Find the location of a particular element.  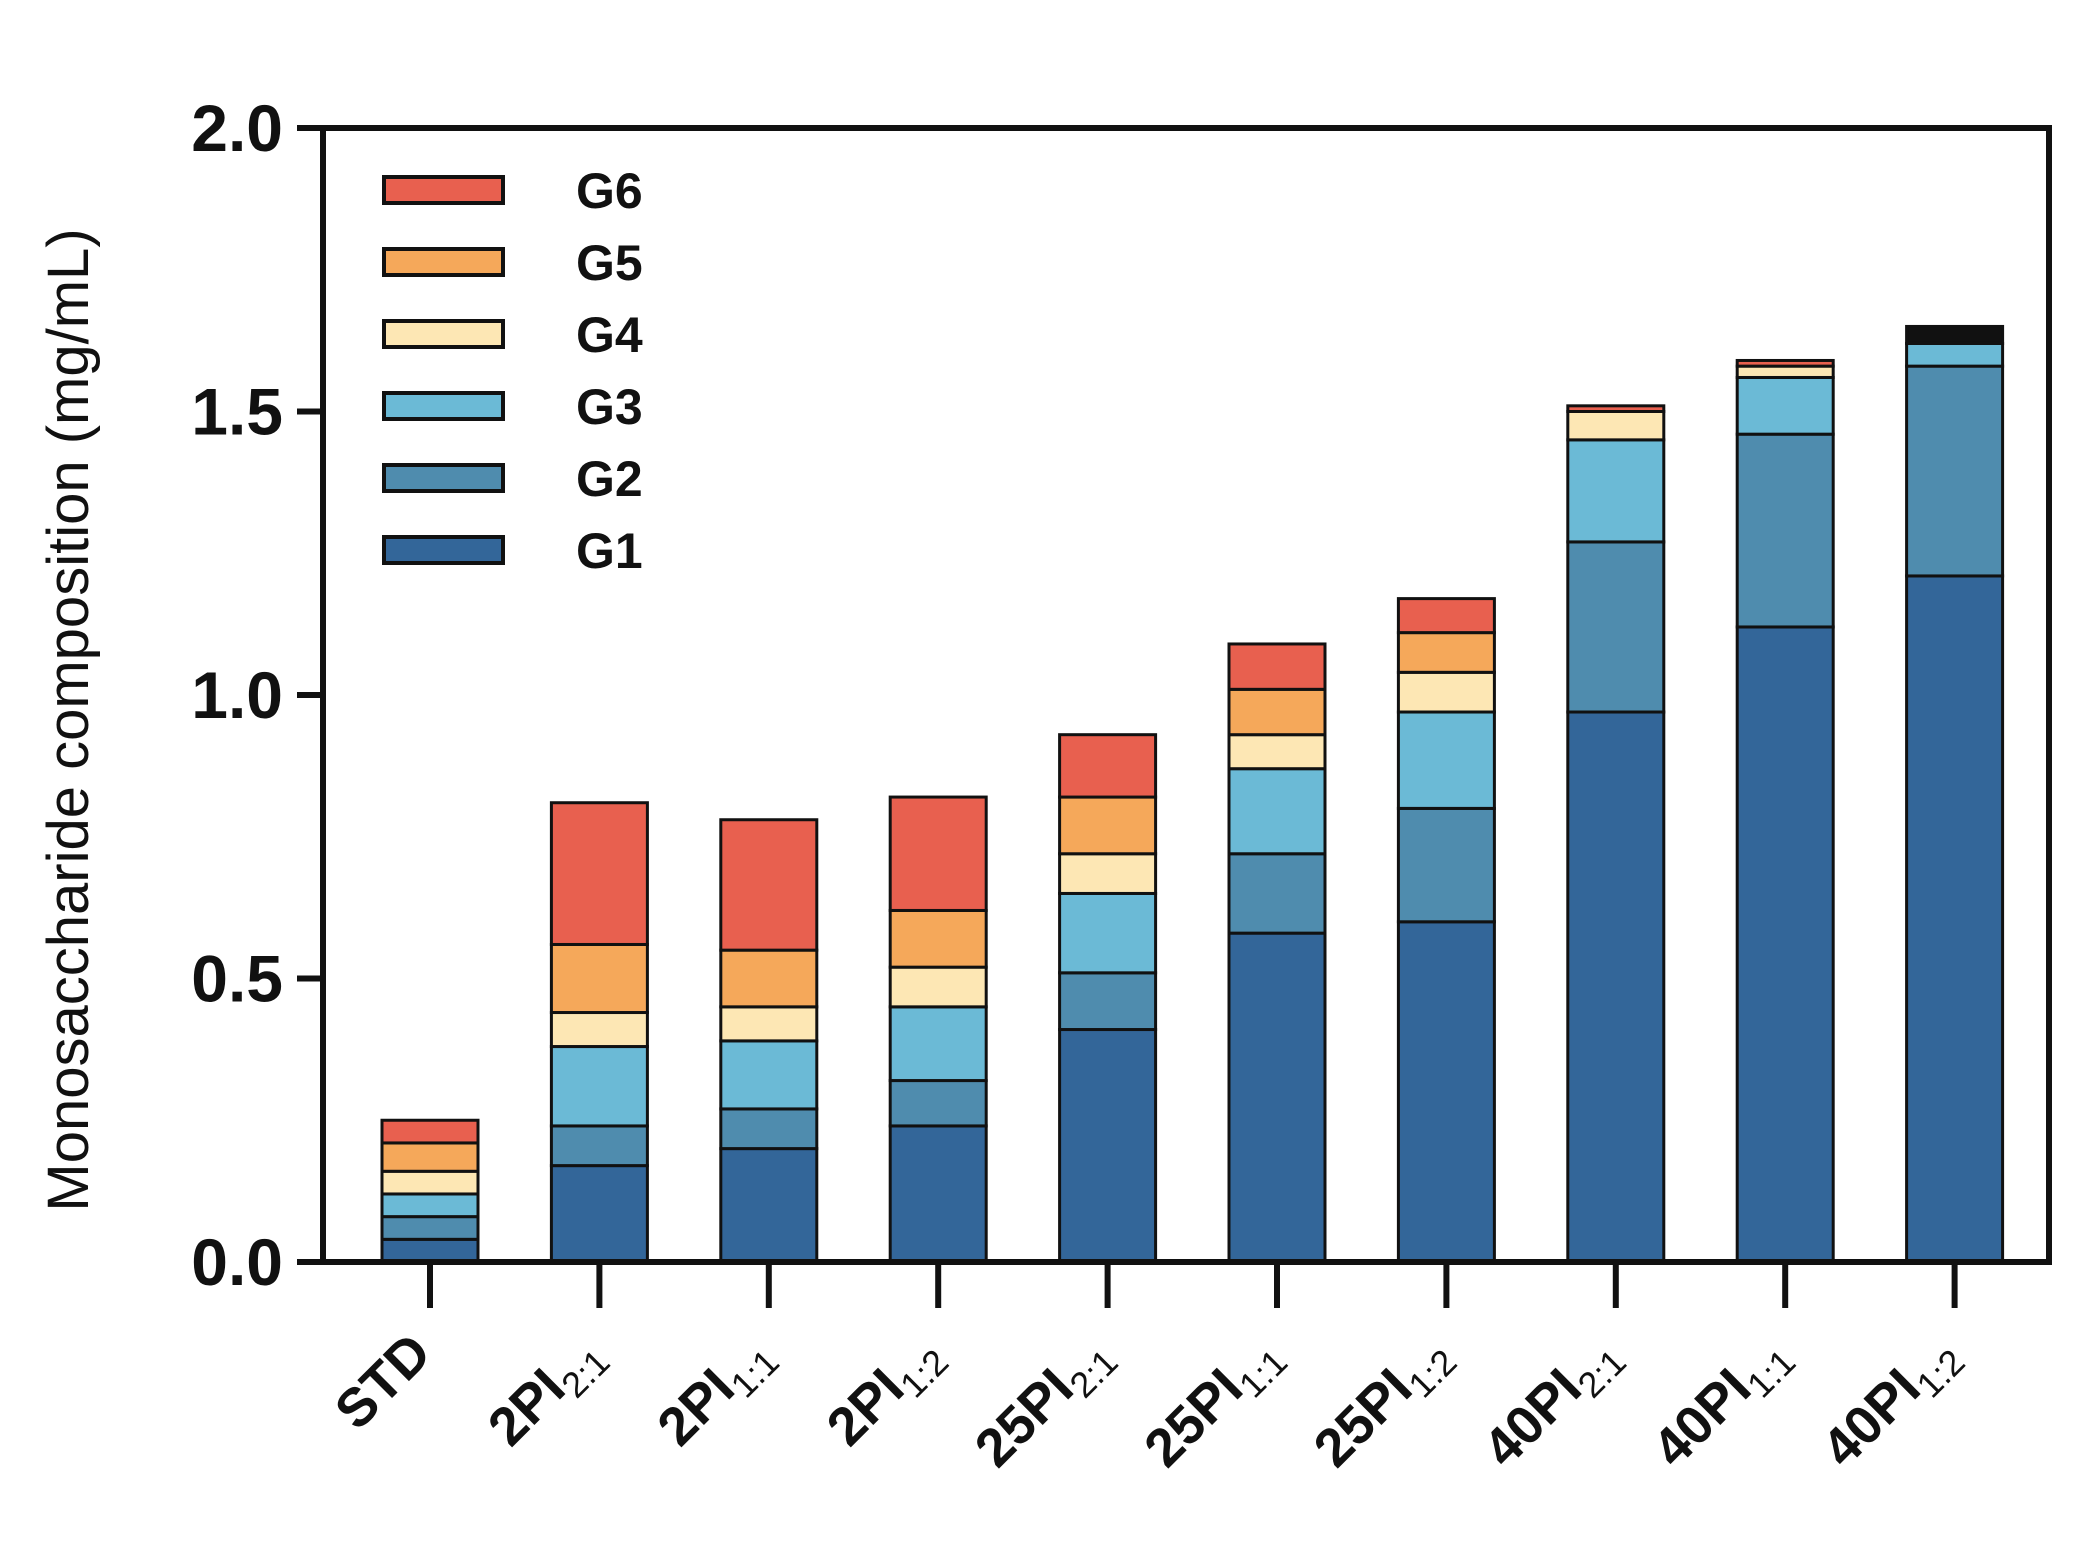

y-tick-label-0: 0.0 is located at coordinates (237, 1262).